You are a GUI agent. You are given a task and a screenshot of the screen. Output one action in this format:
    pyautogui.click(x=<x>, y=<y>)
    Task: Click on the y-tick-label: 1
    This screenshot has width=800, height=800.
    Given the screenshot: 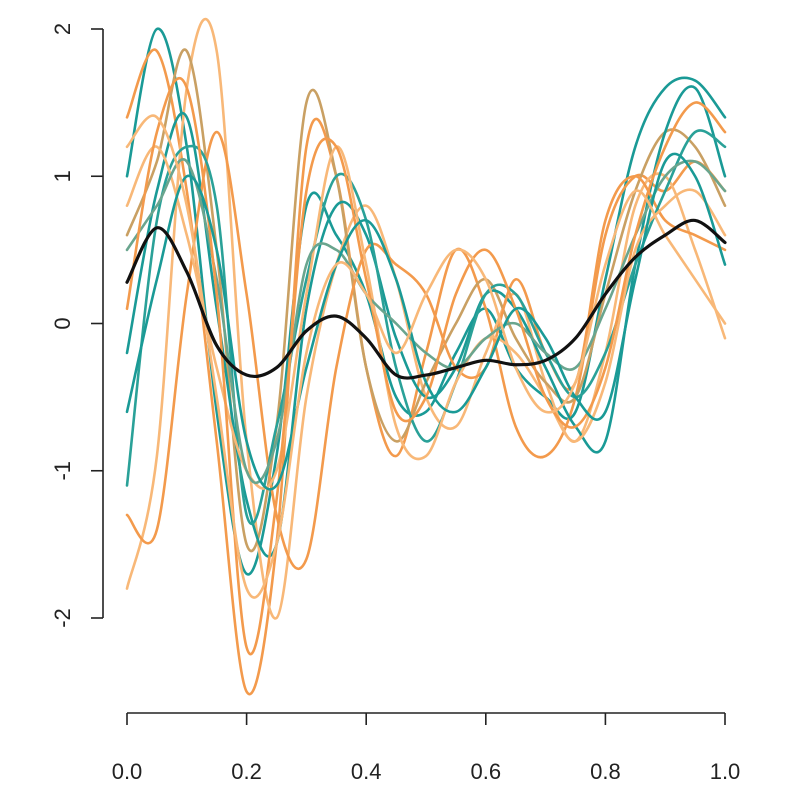 What is the action you would take?
    pyautogui.click(x=62, y=176)
    